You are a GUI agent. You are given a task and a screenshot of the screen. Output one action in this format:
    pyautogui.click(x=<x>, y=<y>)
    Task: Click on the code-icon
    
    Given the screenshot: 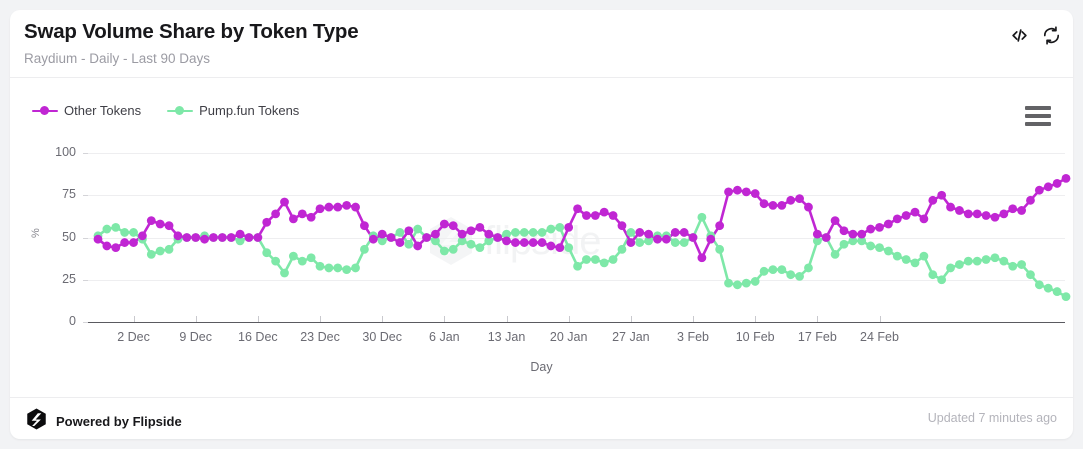 What is the action you would take?
    pyautogui.click(x=1019, y=35)
    